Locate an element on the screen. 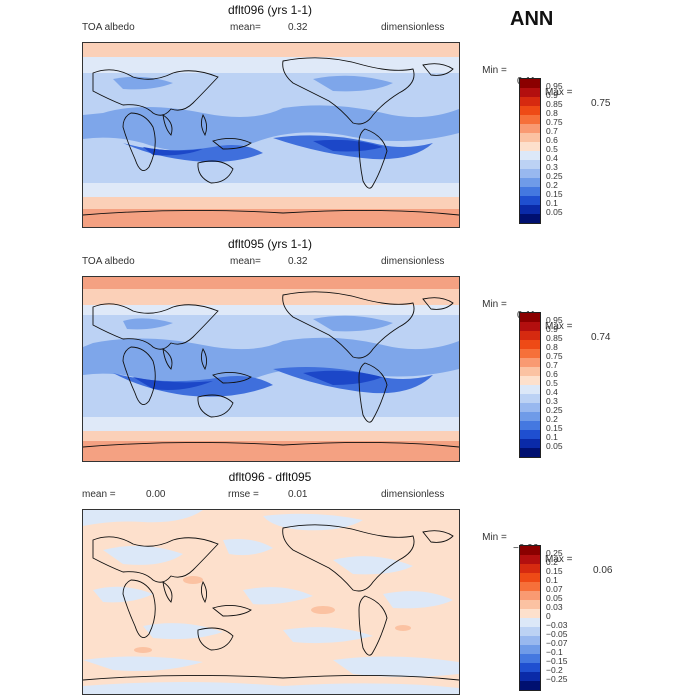 Image resolution: width=700 pixels, height=700 pixels. colorbar-tick-label: 0.3 is located at coordinates (552, 167).